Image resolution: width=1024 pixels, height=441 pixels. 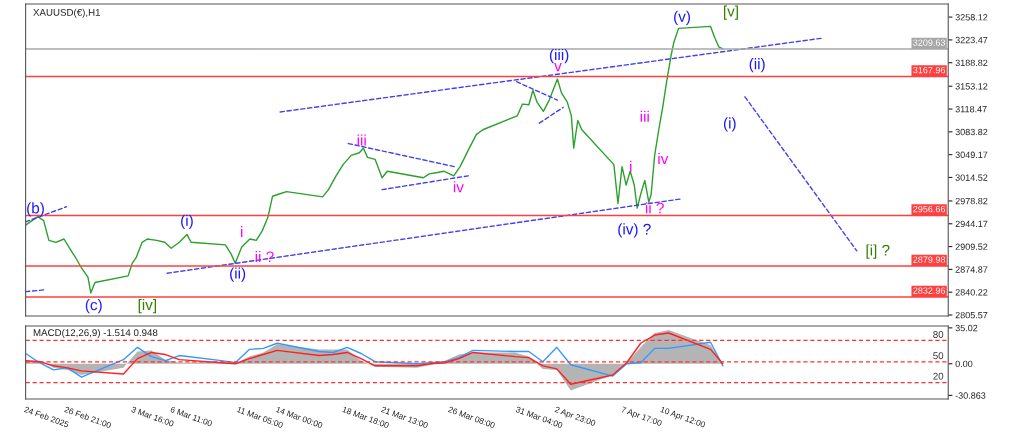 What do you see at coordinates (971, 292) in the screenshot?
I see `y-tick-label: 2840.22` at bounding box center [971, 292].